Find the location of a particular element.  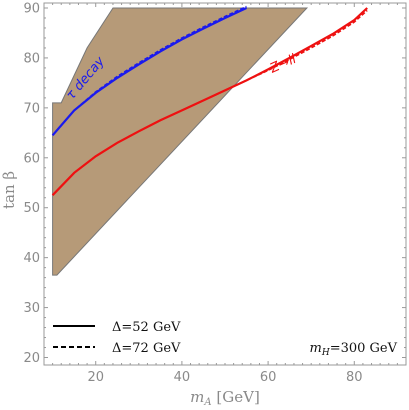

x-tick-label: 20 is located at coordinates (95, 377).